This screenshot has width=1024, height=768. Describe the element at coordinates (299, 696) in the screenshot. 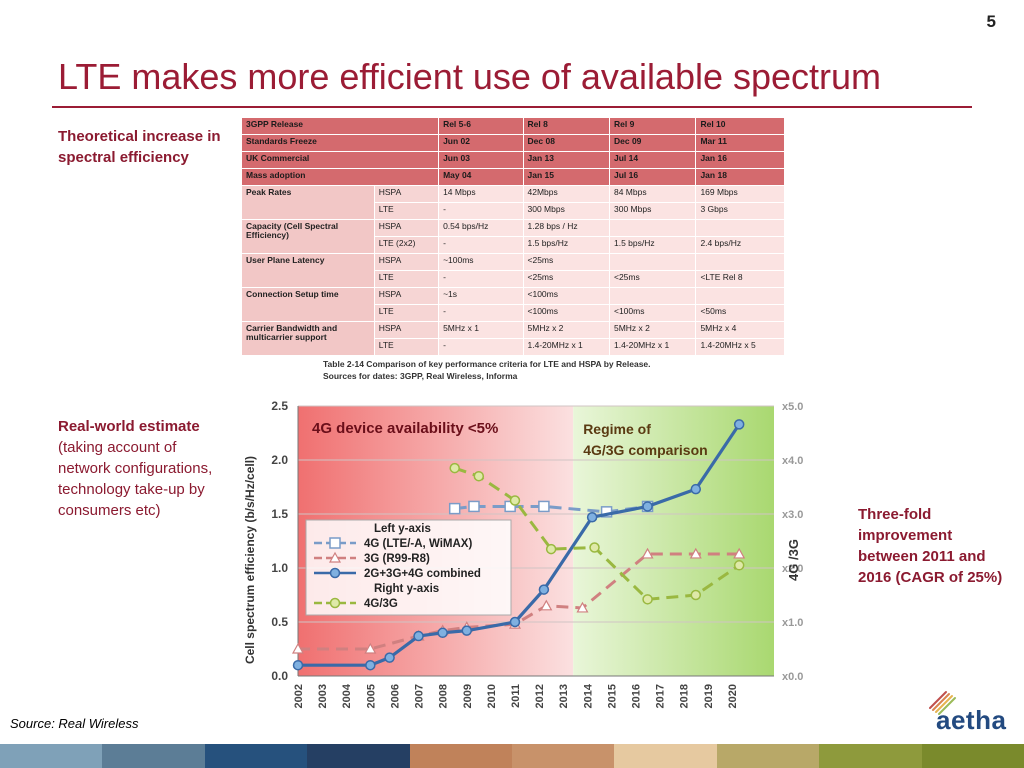

I see `x-tick-label: 2002` at that location.